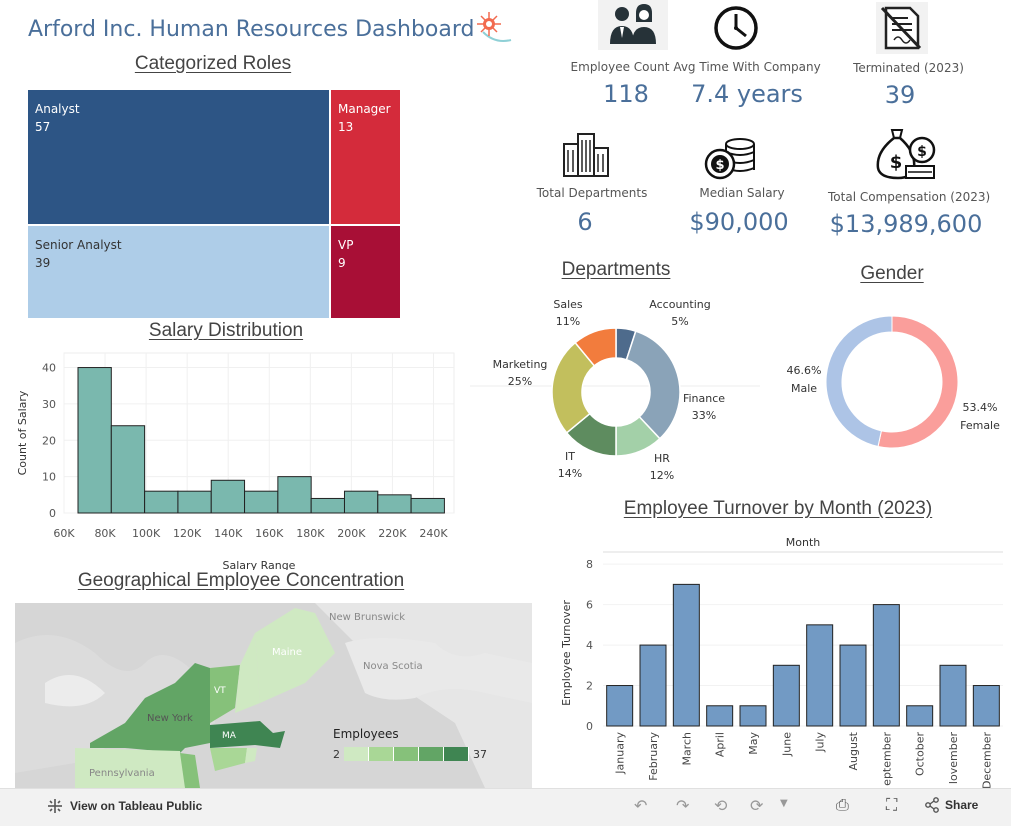 Image resolution: width=1011 pixels, height=826 pixels. I want to click on view-on-tableau-link: View on Tableau Public, so click(124, 806).